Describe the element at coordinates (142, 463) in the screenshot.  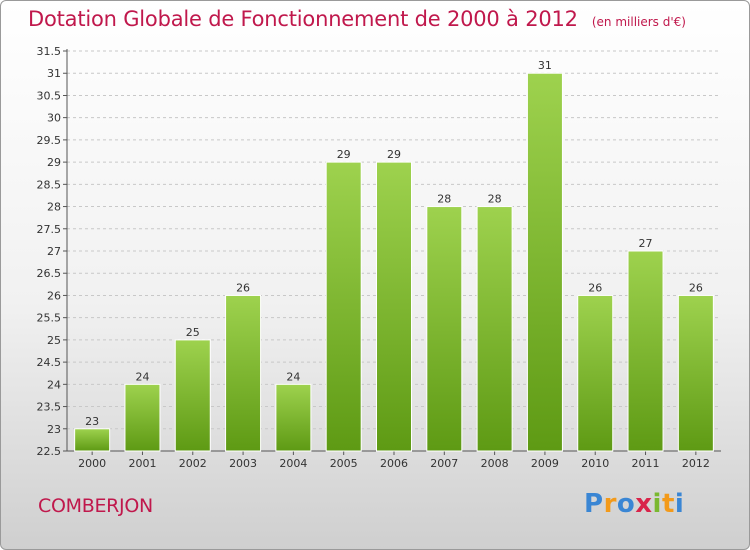
I see `x-tick-label: 2001` at that location.